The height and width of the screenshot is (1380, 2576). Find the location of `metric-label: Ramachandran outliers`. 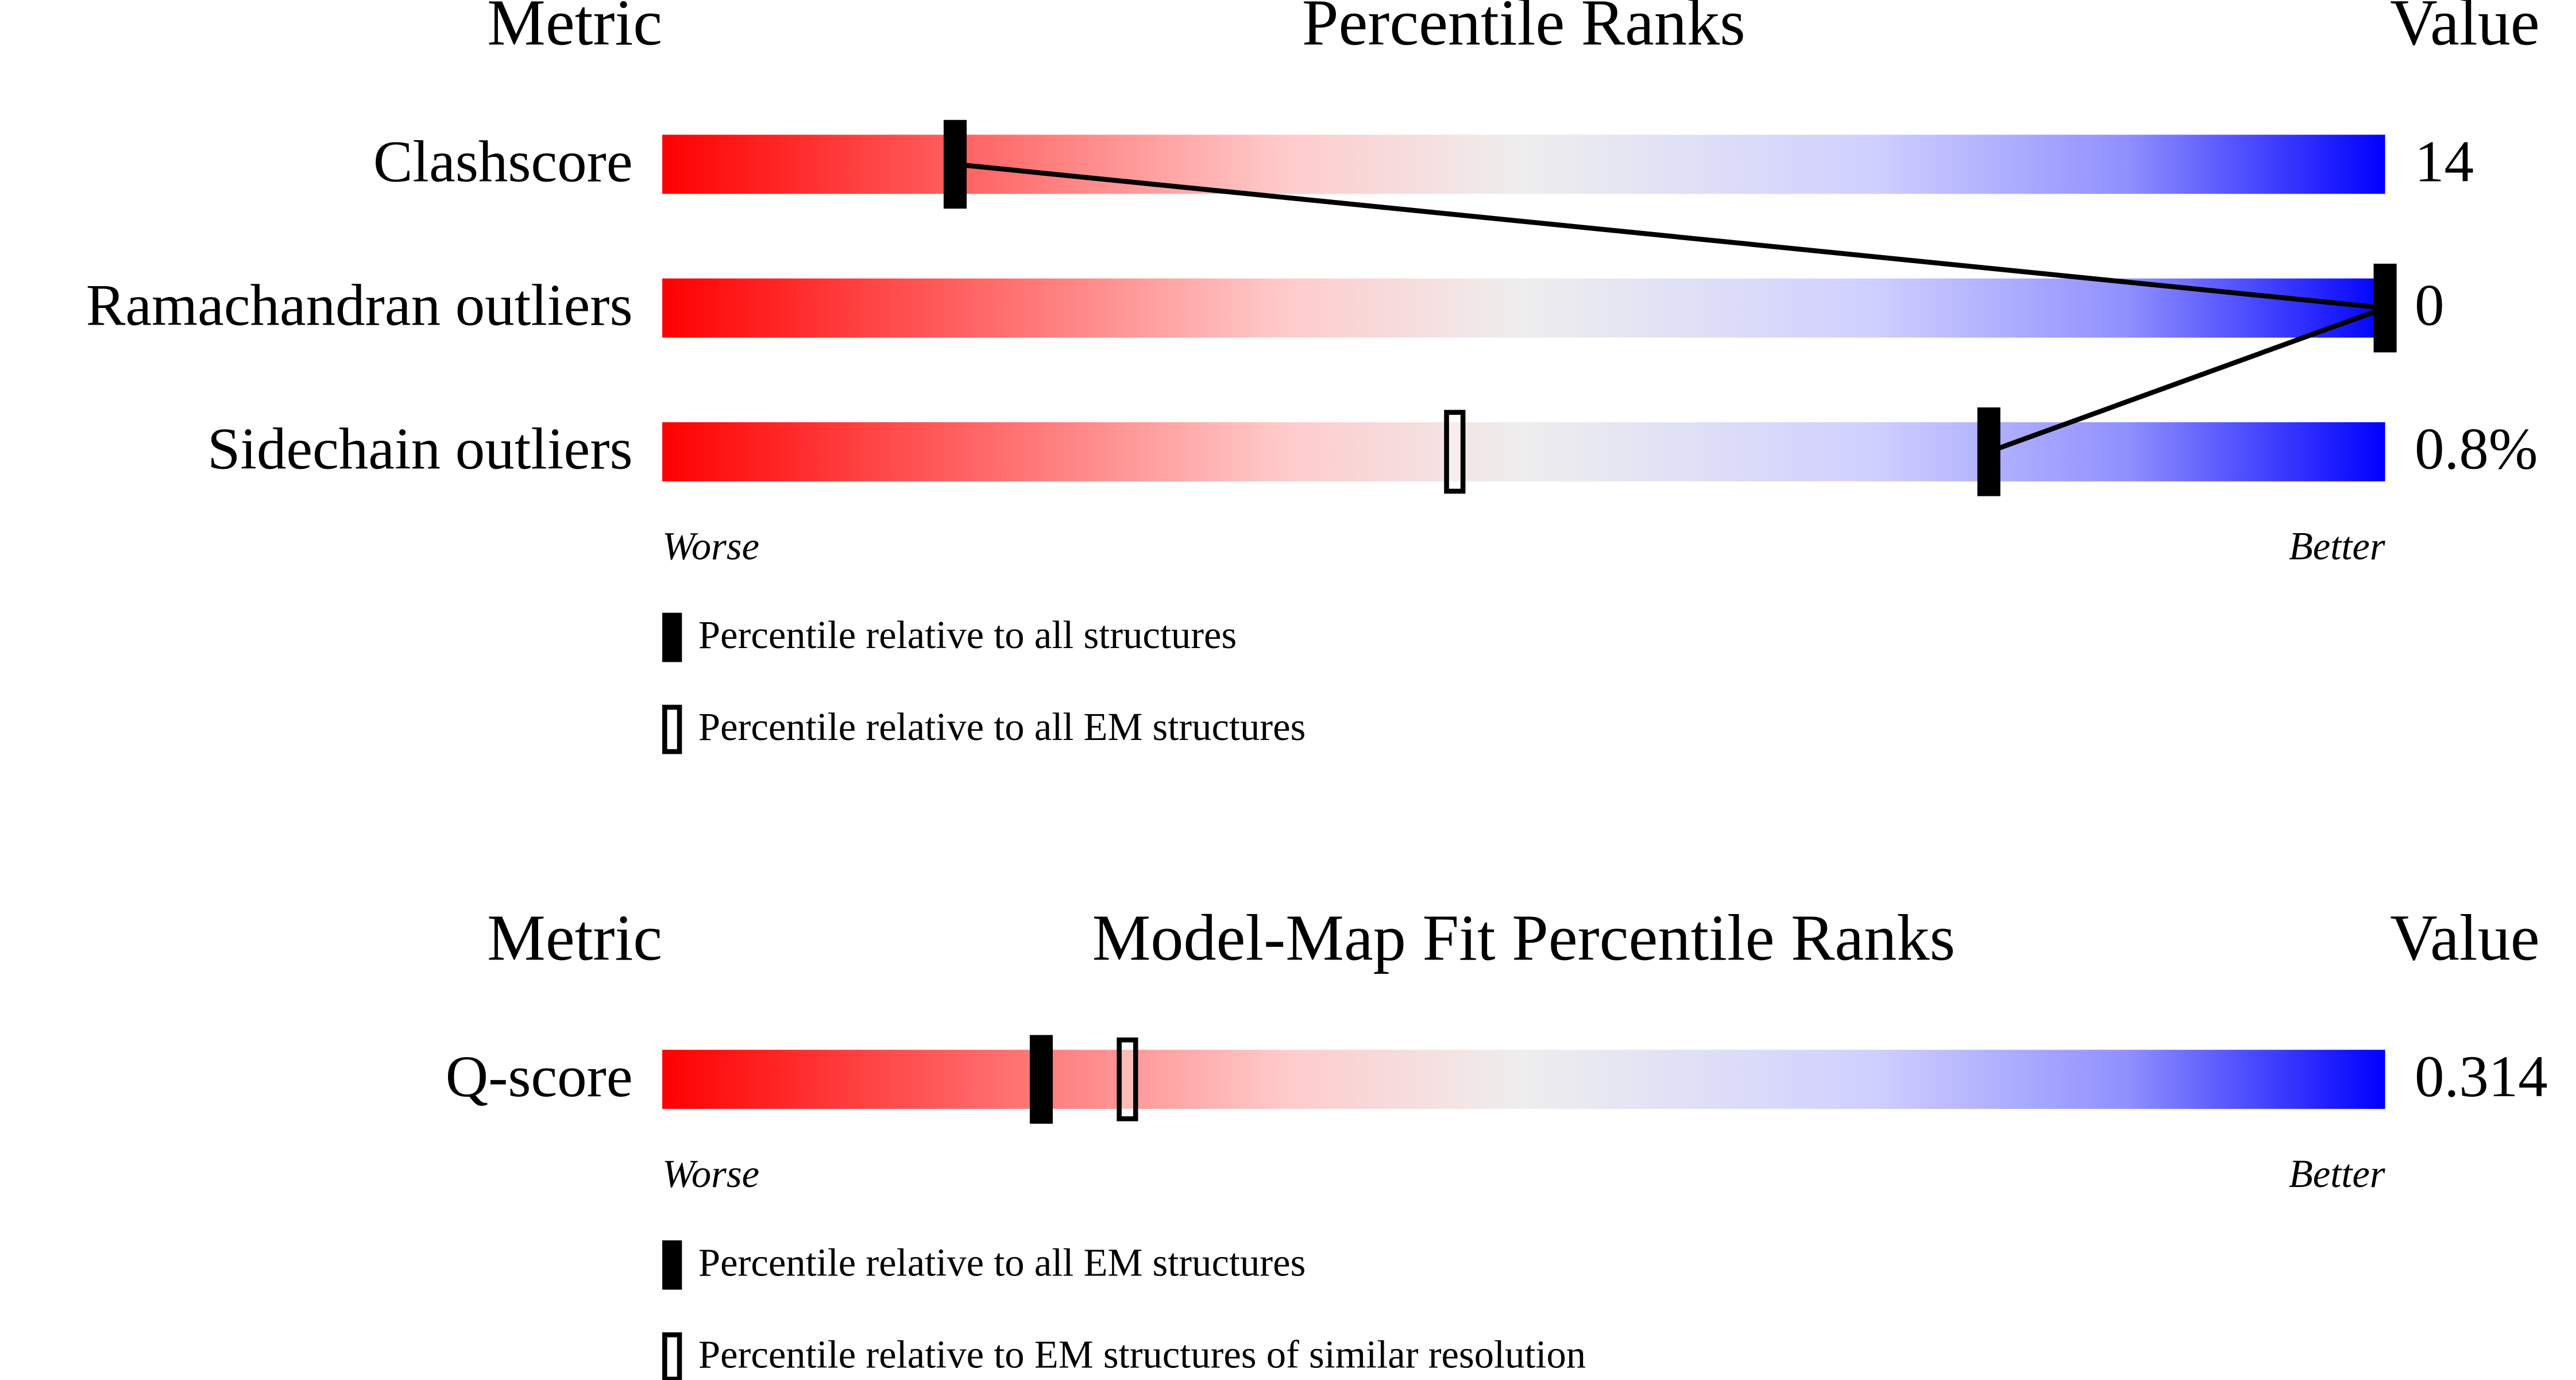

metric-label: Ramachandran outliers is located at coordinates (359, 305).